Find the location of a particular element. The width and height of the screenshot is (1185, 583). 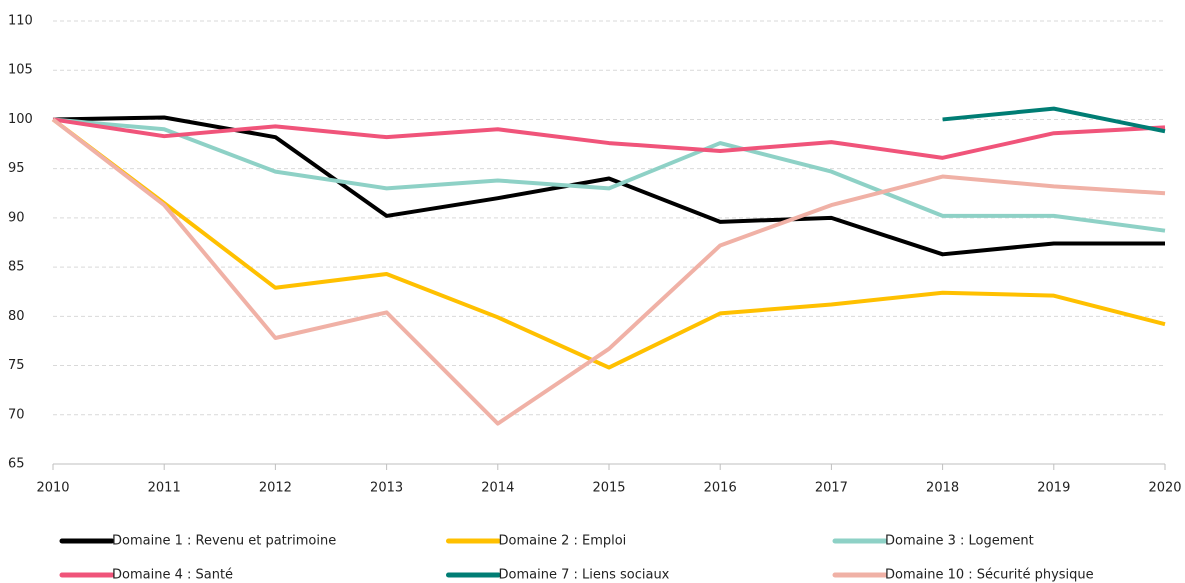

x-tick-label: 2020 is located at coordinates (1164, 488).